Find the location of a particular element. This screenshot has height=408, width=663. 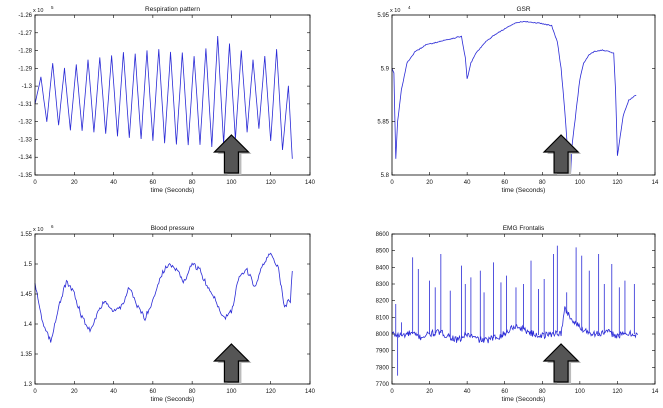

y-tick-label: -1.29 is located at coordinates (25, 69).